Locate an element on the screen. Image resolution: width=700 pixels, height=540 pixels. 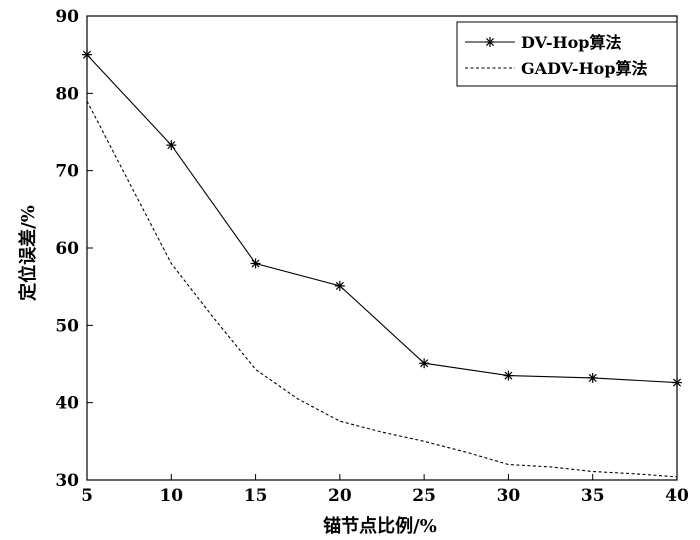
x-axis-title: 锚节点比例/% is located at coordinates (380, 526).